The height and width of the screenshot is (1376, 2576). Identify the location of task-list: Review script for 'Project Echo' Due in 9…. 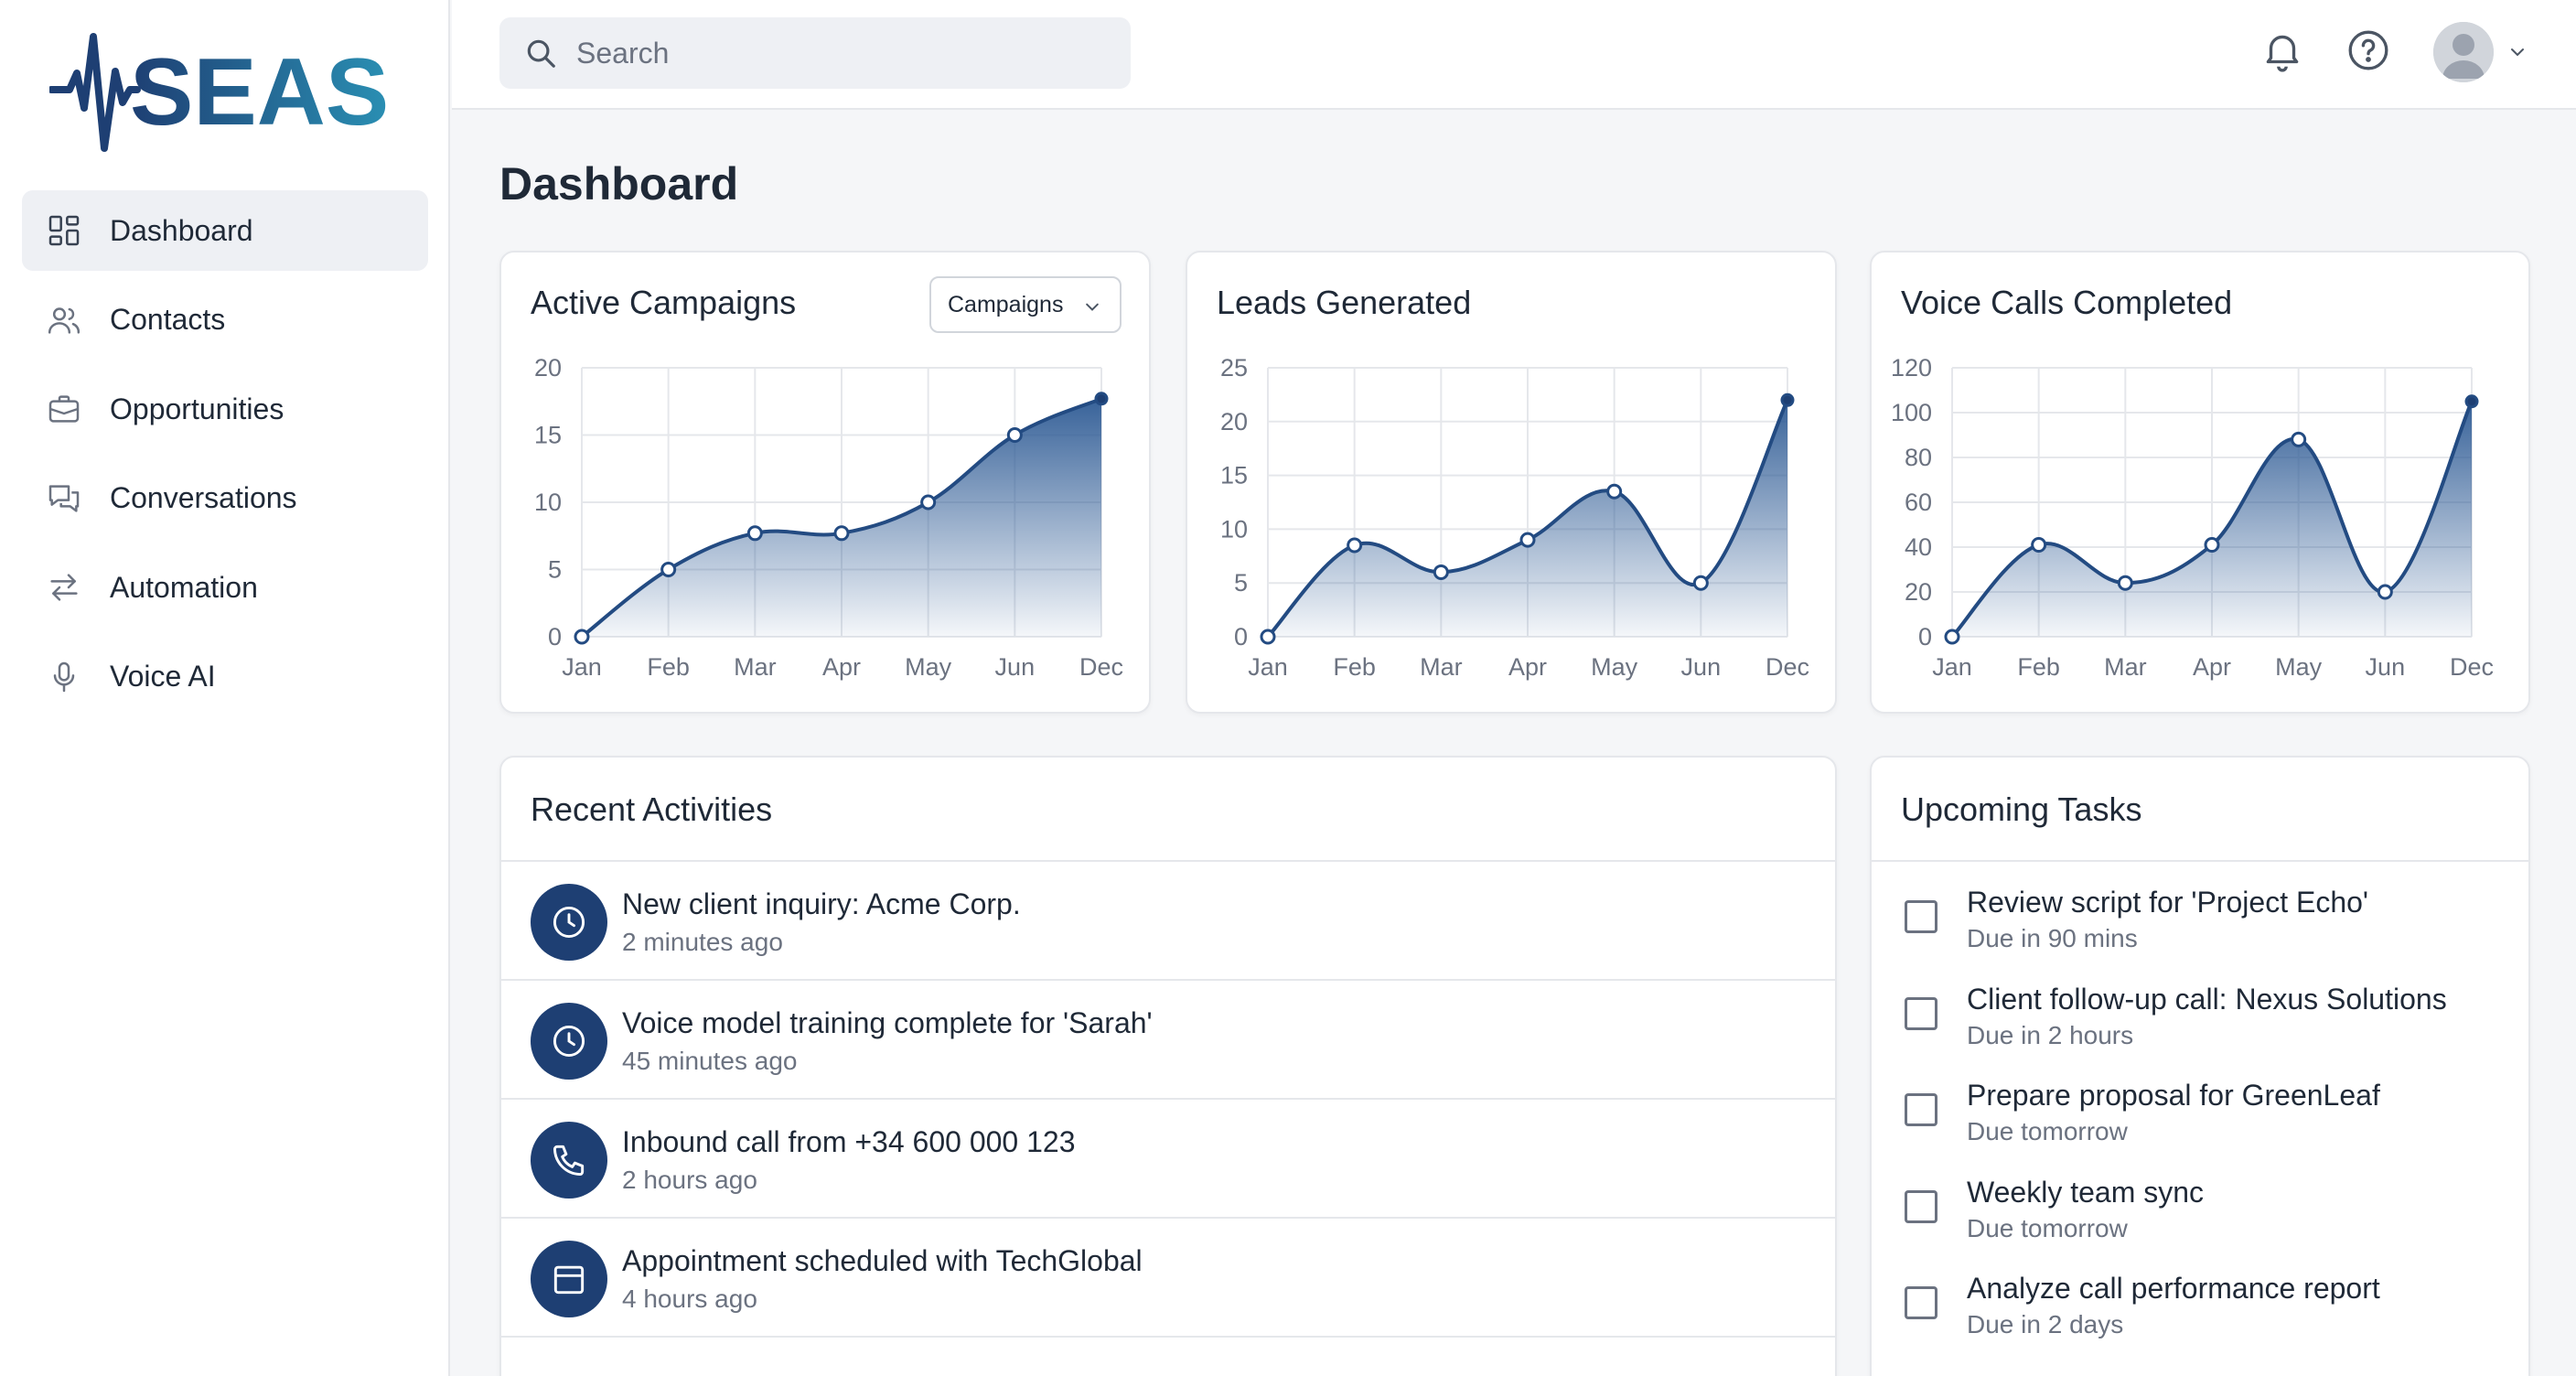
(2200, 1127).